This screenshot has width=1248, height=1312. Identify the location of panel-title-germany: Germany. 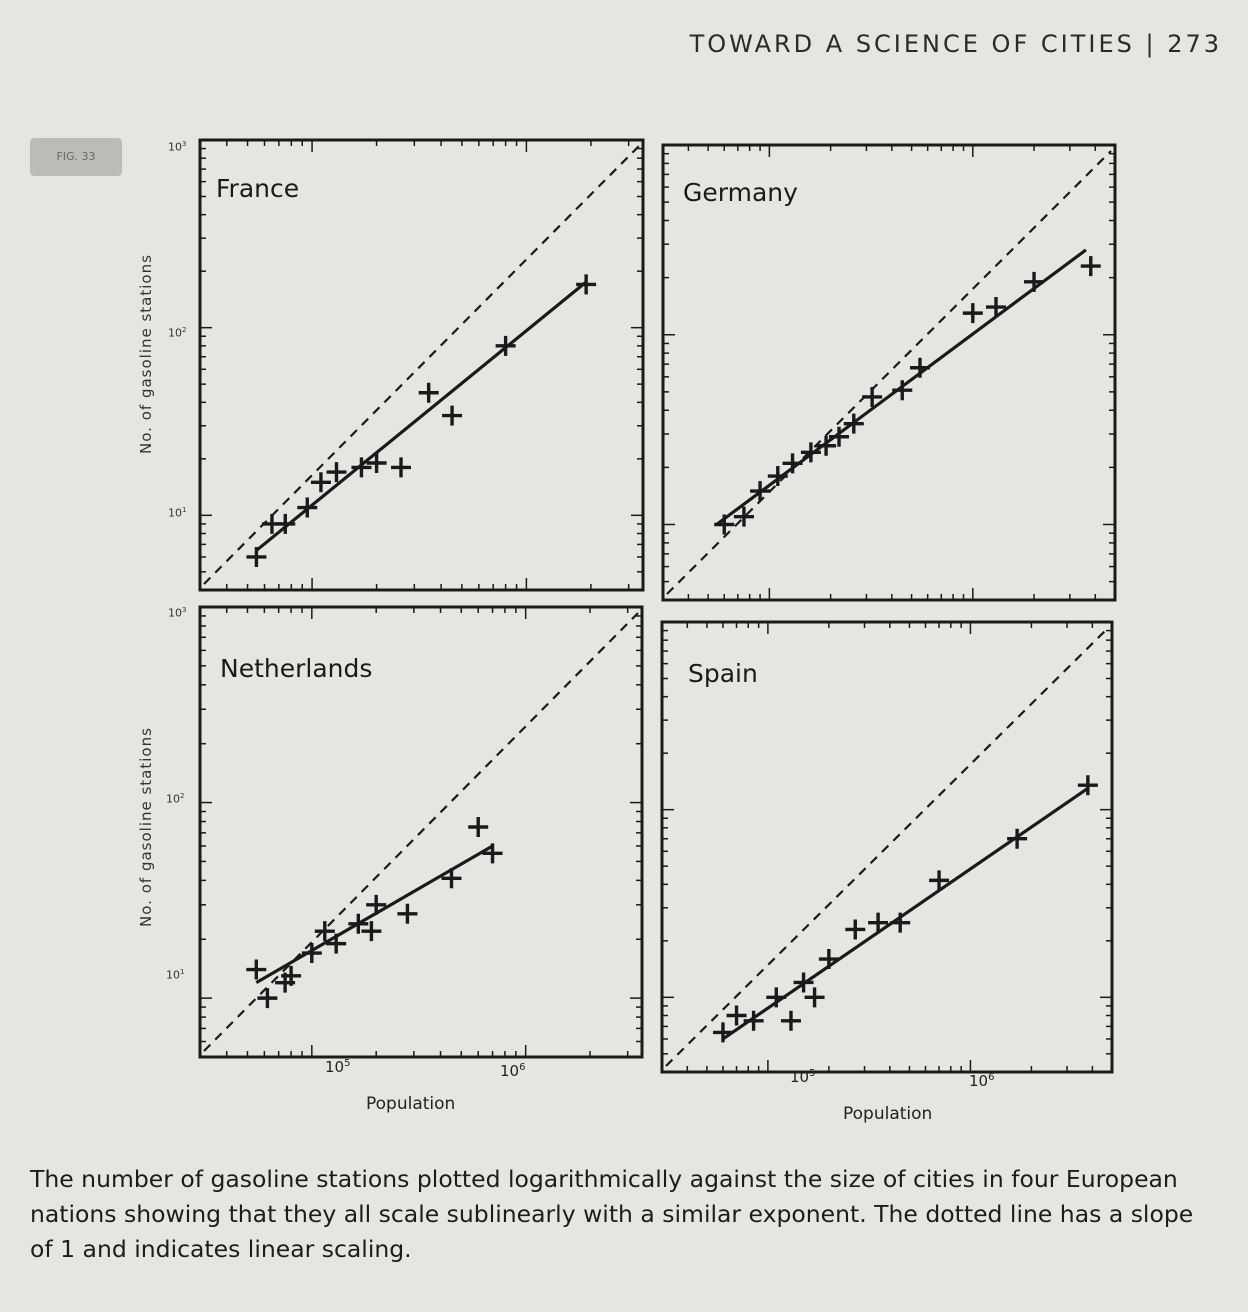
(740, 192).